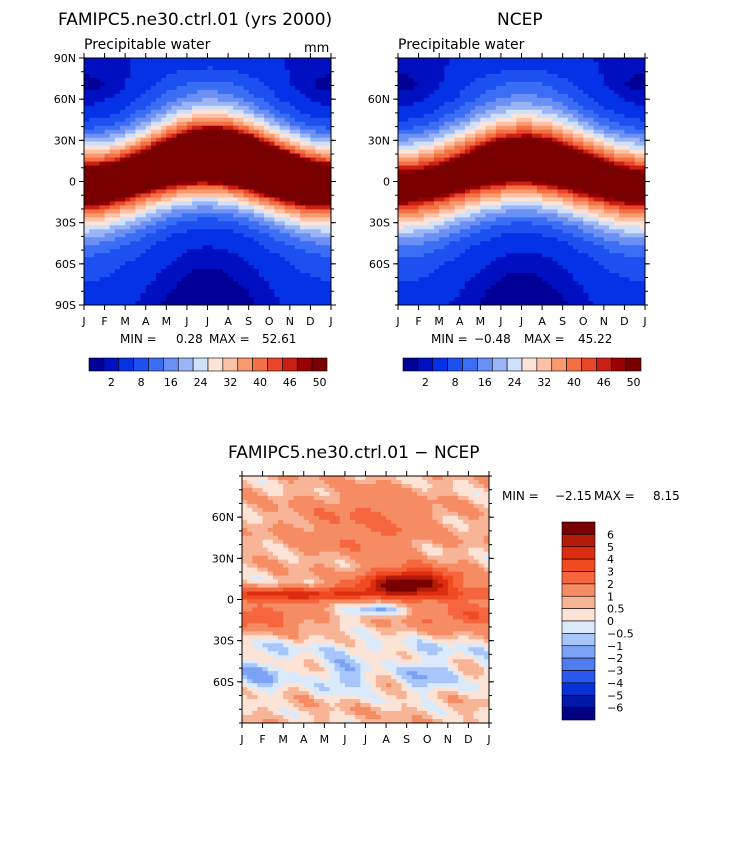 This screenshot has width=733, height=850. Describe the element at coordinates (170, 364) in the screenshot. I see `colorbar-swatch` at that location.